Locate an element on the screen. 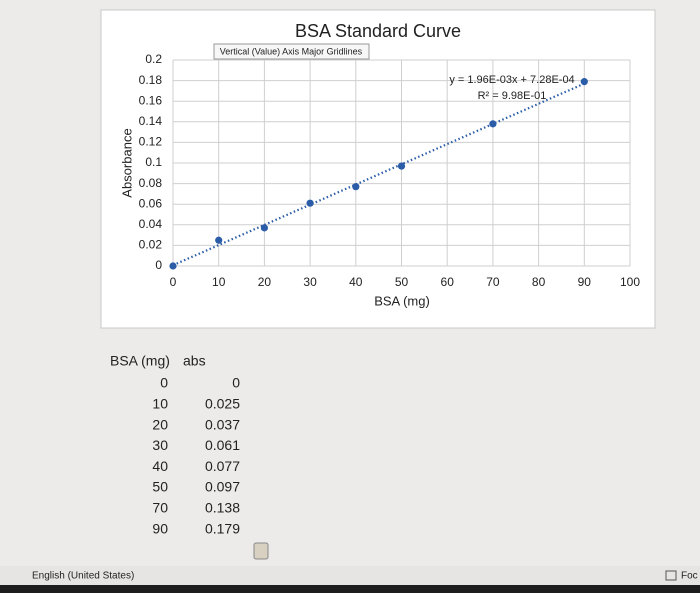 This screenshot has height=593, width=700. x-tick-label: 0 is located at coordinates (173, 282).